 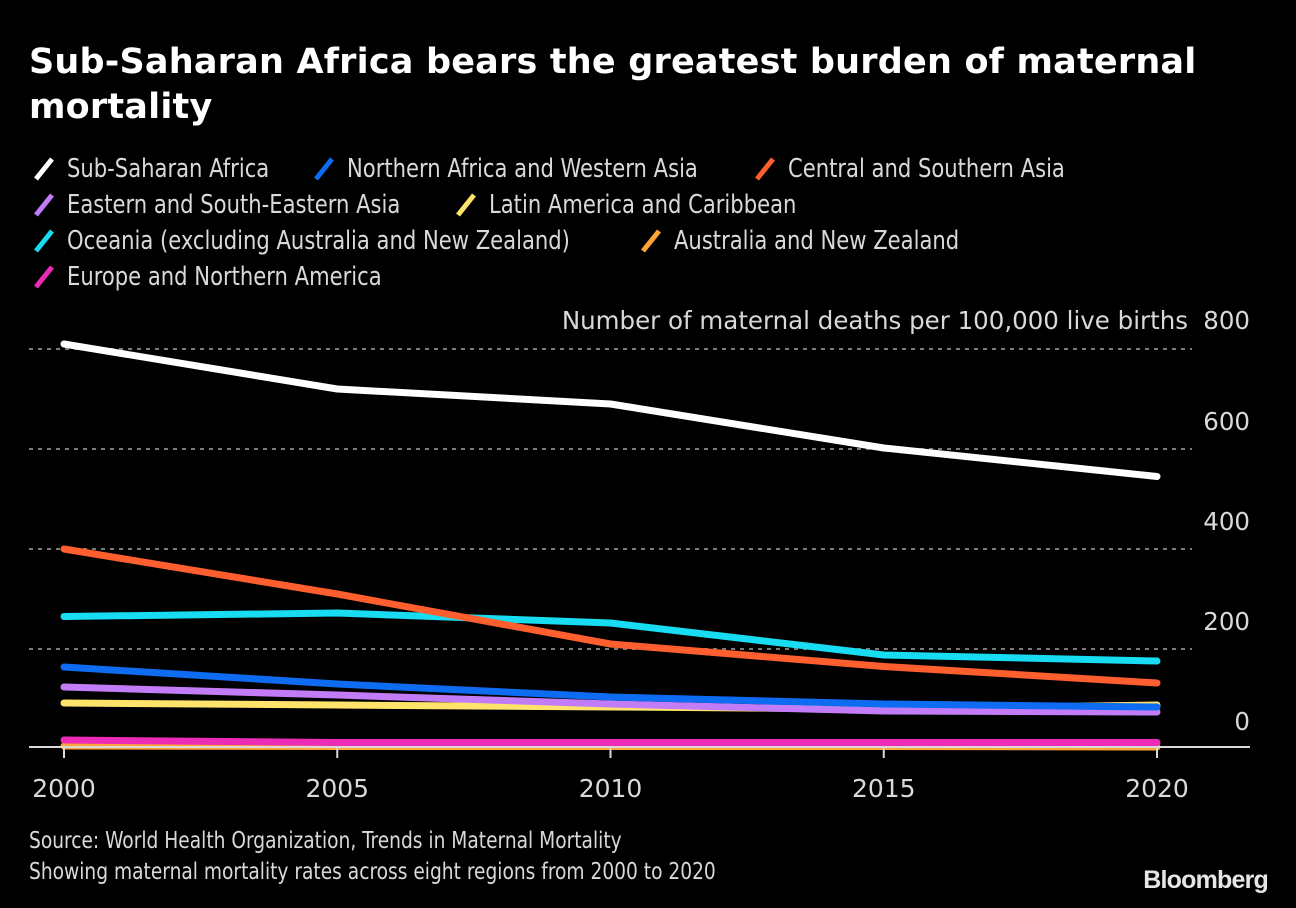 What do you see at coordinates (643, 205) in the screenshot?
I see `legend-label: Latin America and Caribbean` at bounding box center [643, 205].